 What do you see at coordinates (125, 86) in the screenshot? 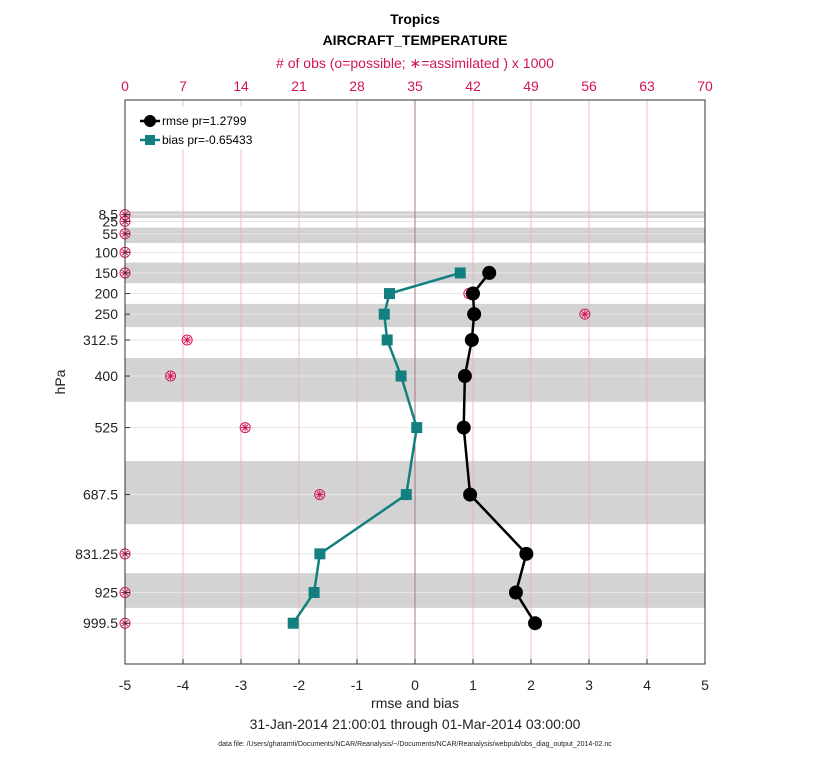
I see `top-tick-label: 0` at bounding box center [125, 86].